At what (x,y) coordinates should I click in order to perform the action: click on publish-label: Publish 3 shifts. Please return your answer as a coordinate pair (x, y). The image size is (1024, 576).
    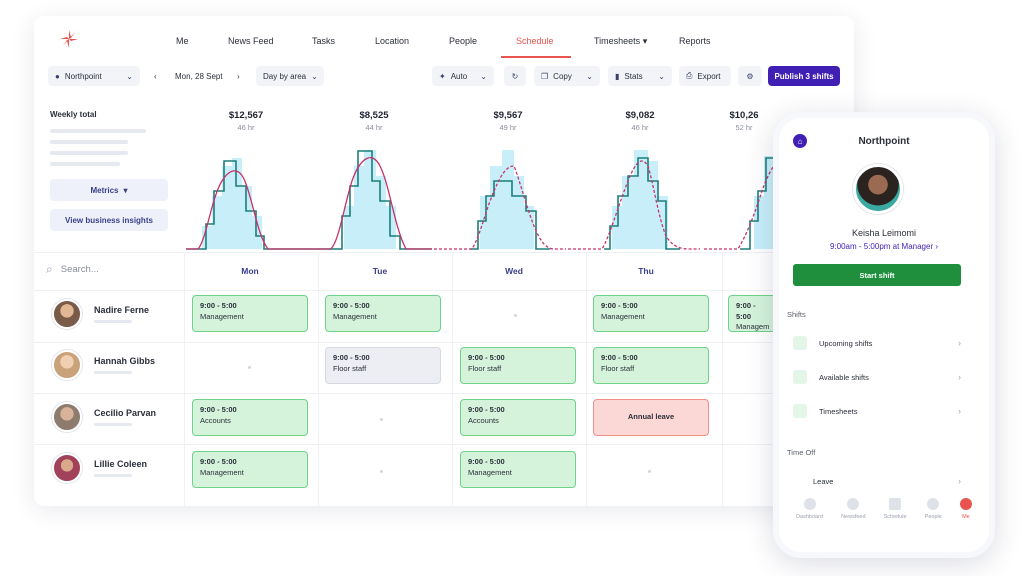
    Looking at the image, I should click on (804, 76).